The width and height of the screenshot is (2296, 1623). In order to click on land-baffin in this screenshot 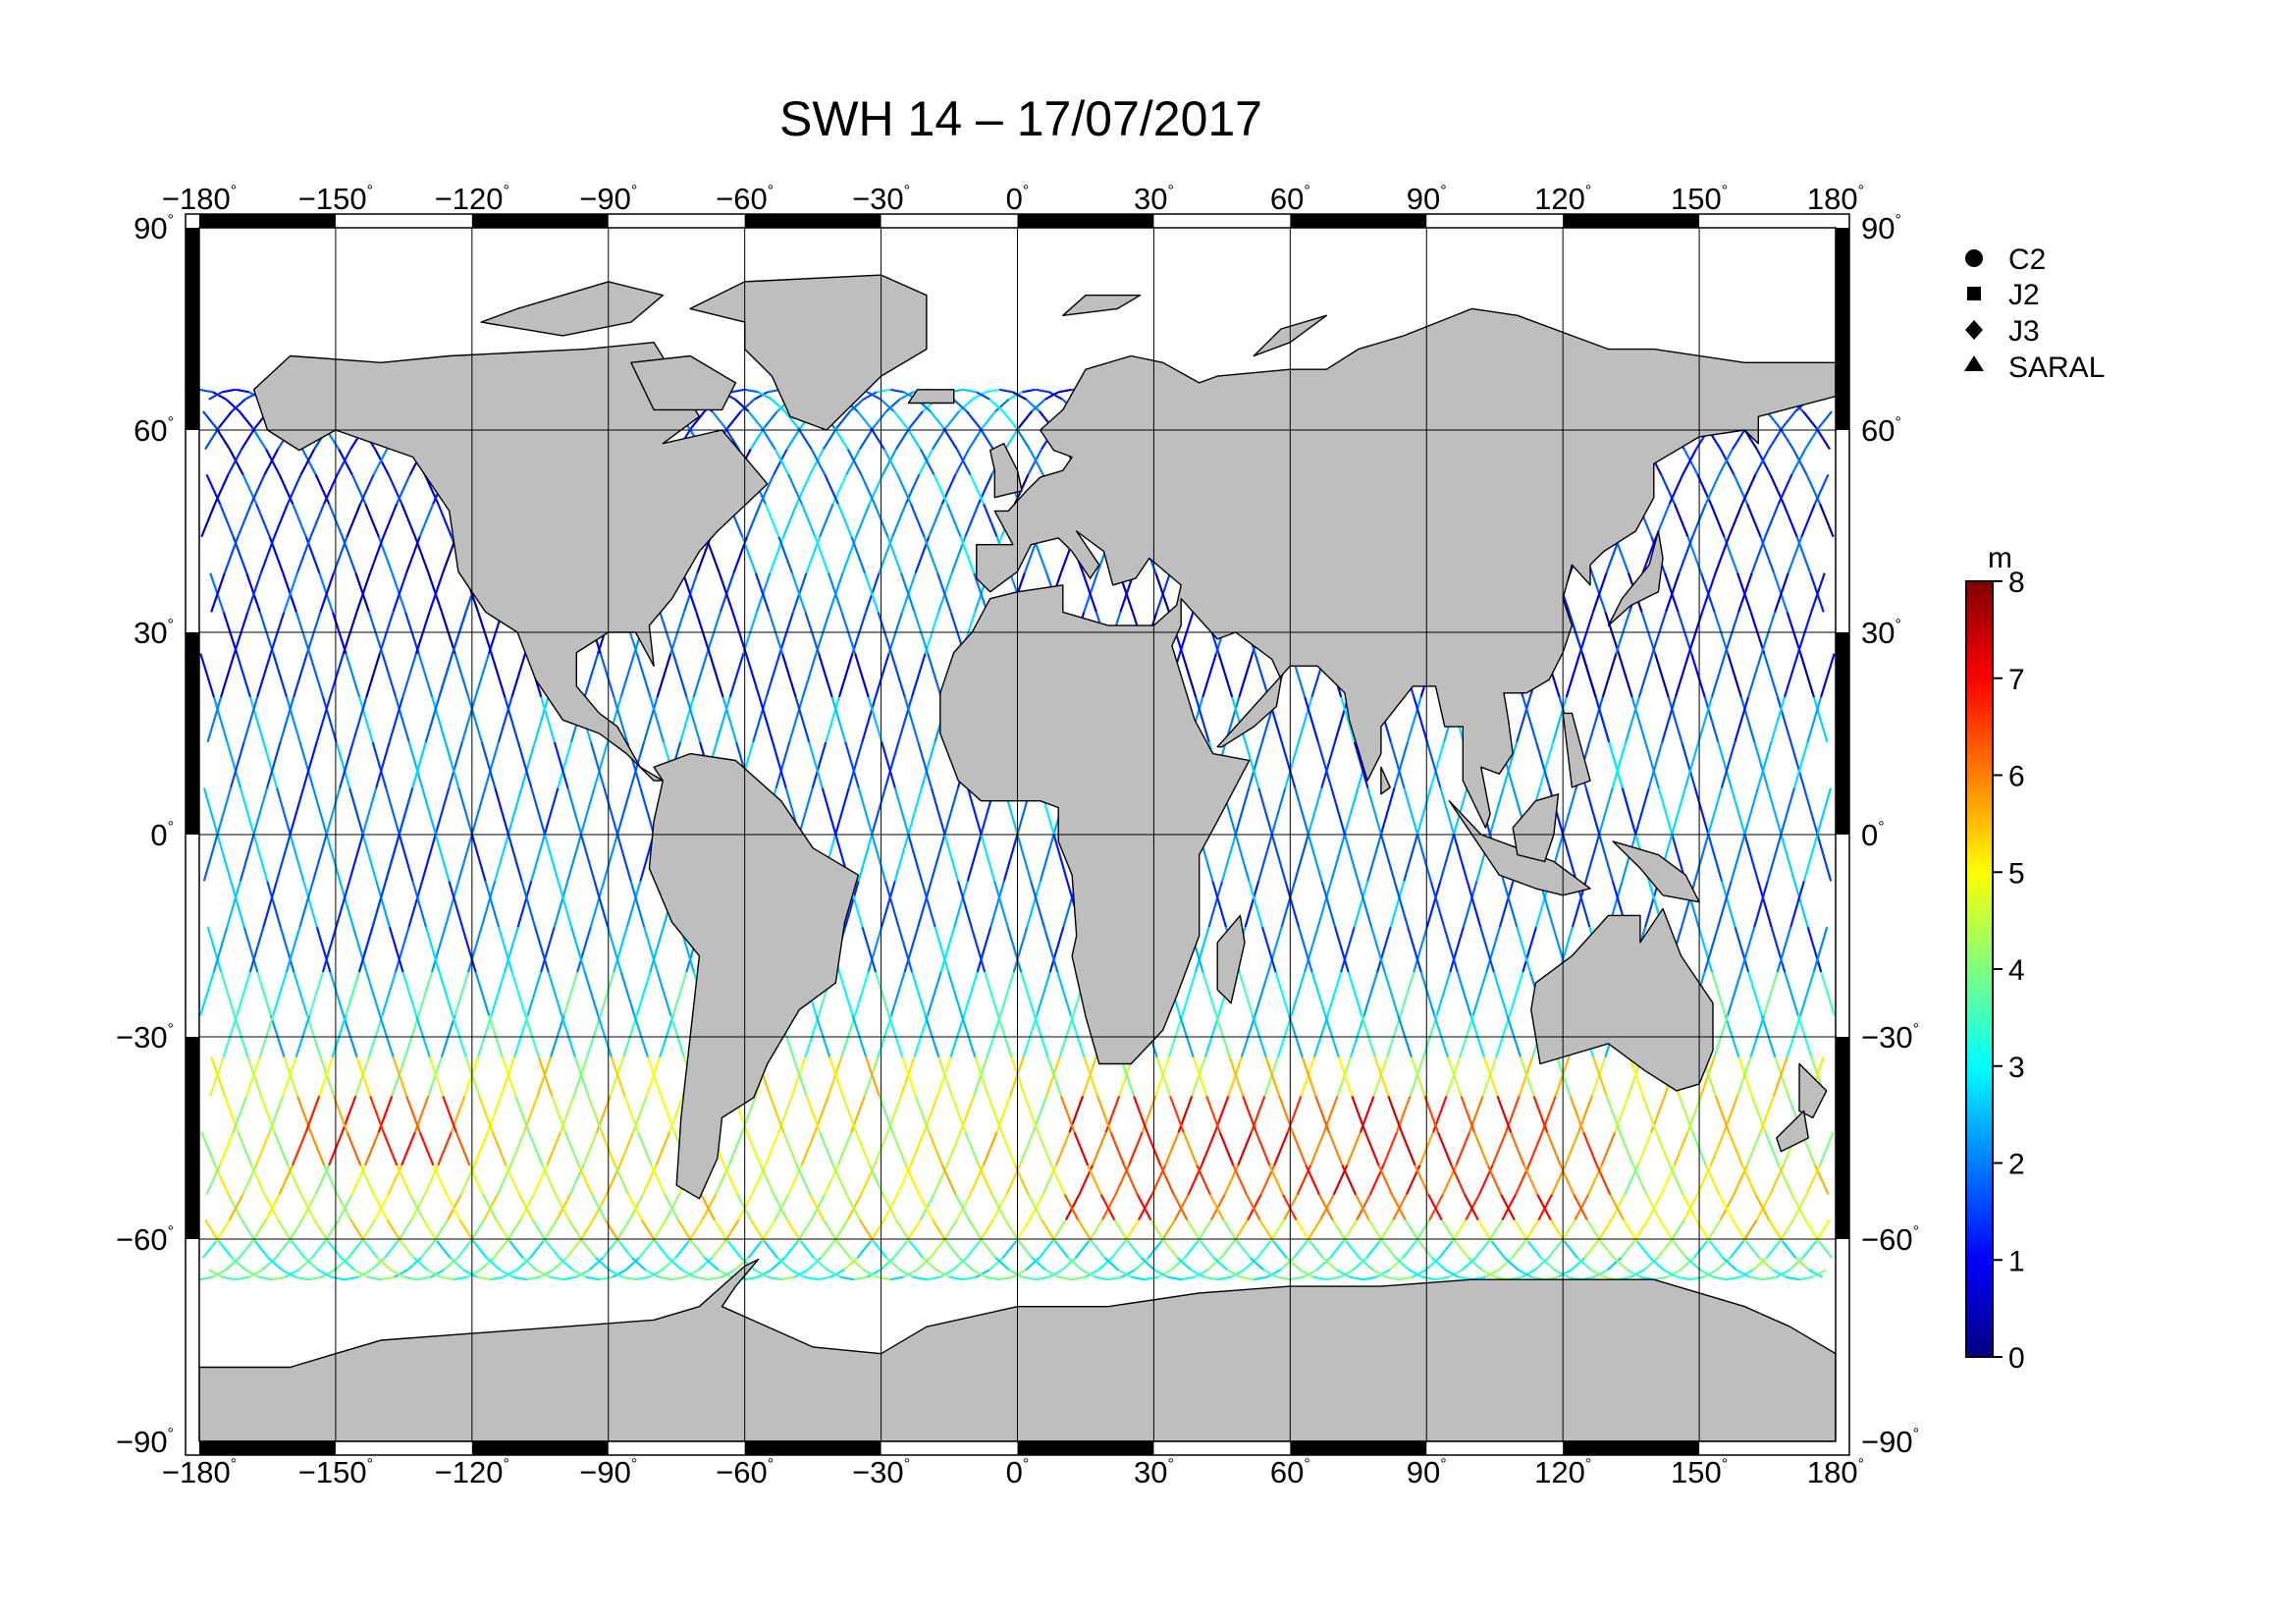, I will do `click(683, 382)`.